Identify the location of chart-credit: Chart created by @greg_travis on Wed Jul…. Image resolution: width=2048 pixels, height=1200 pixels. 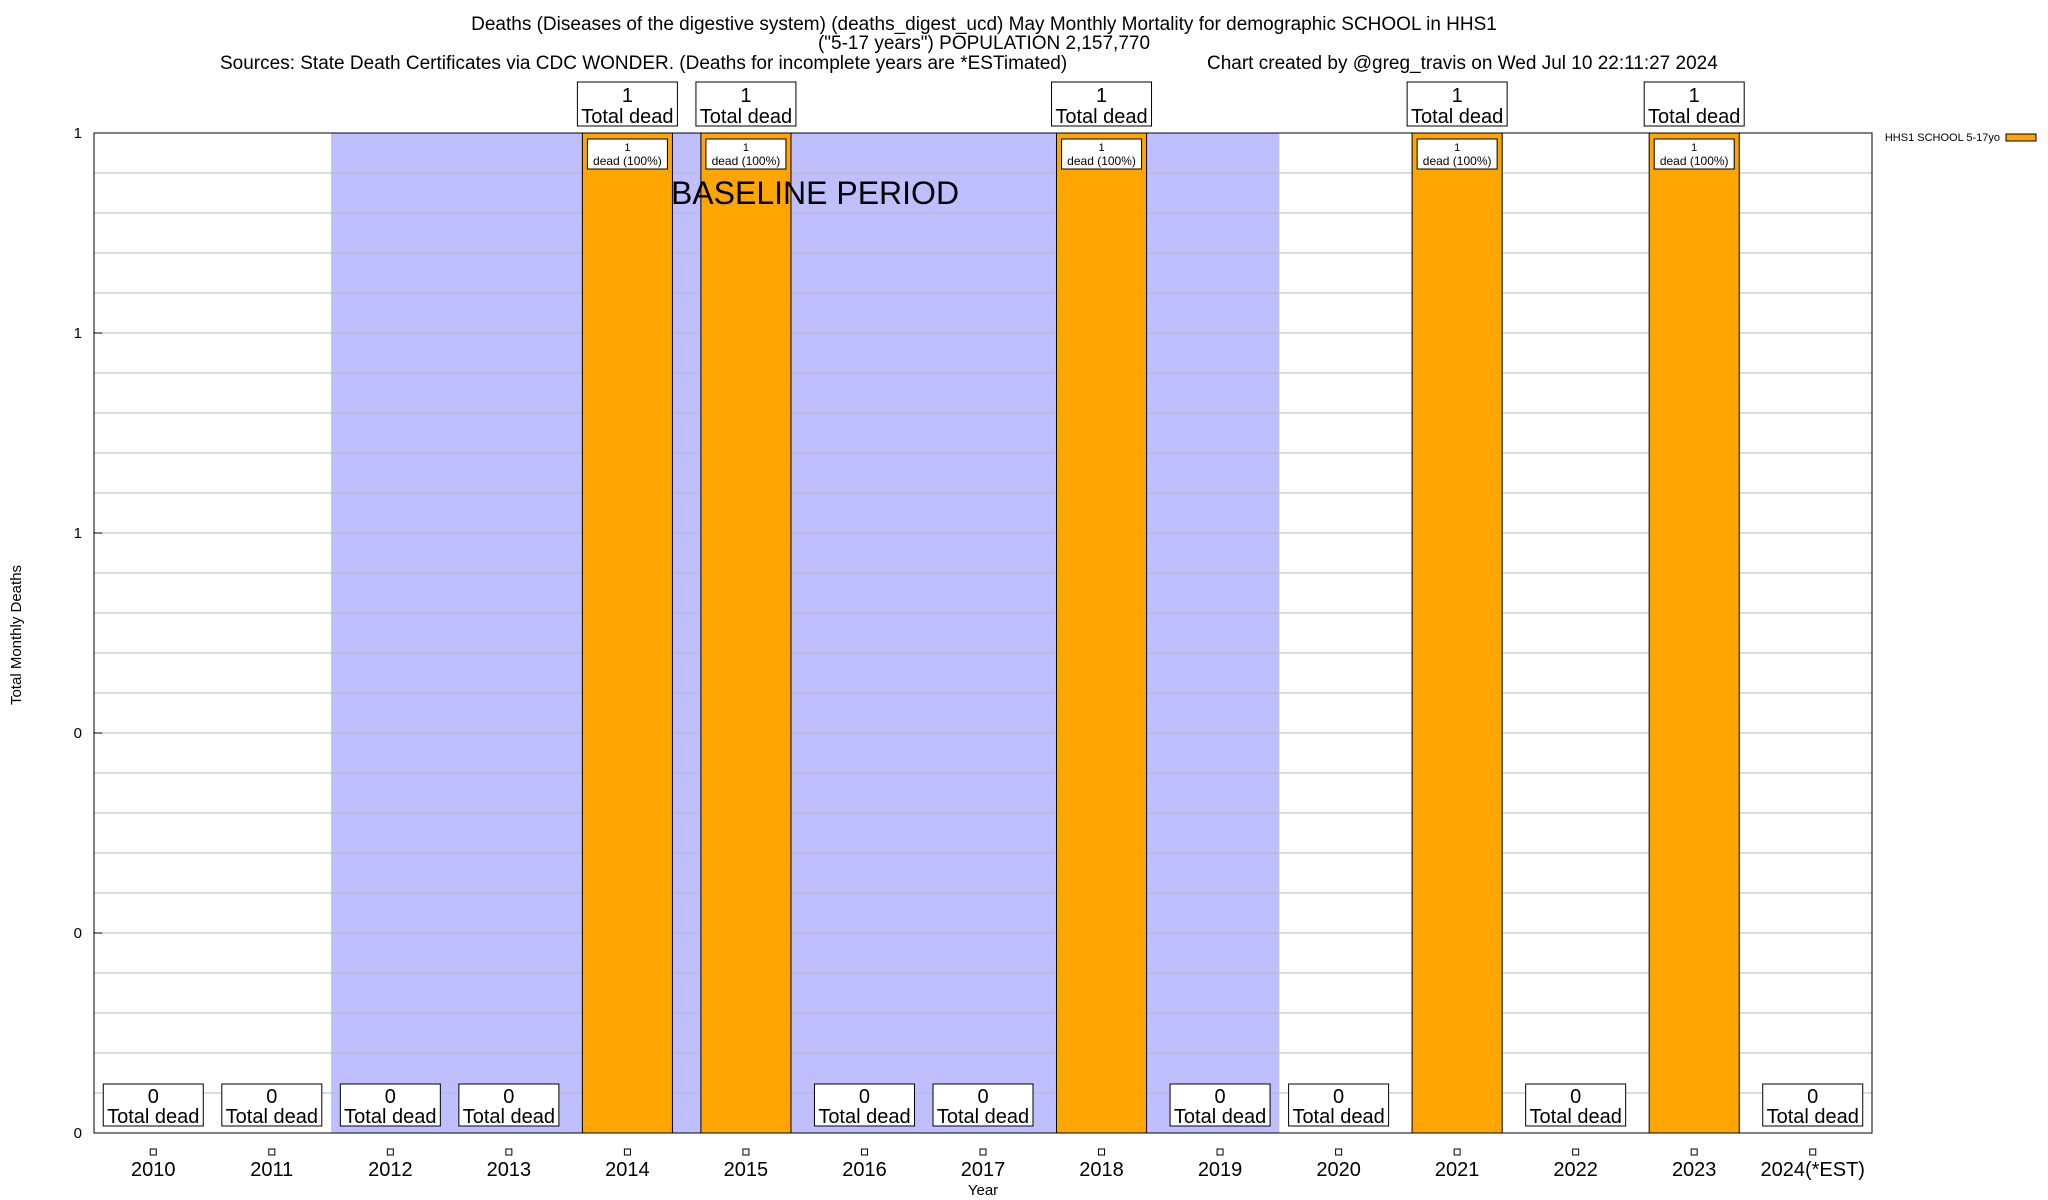
(1462, 63).